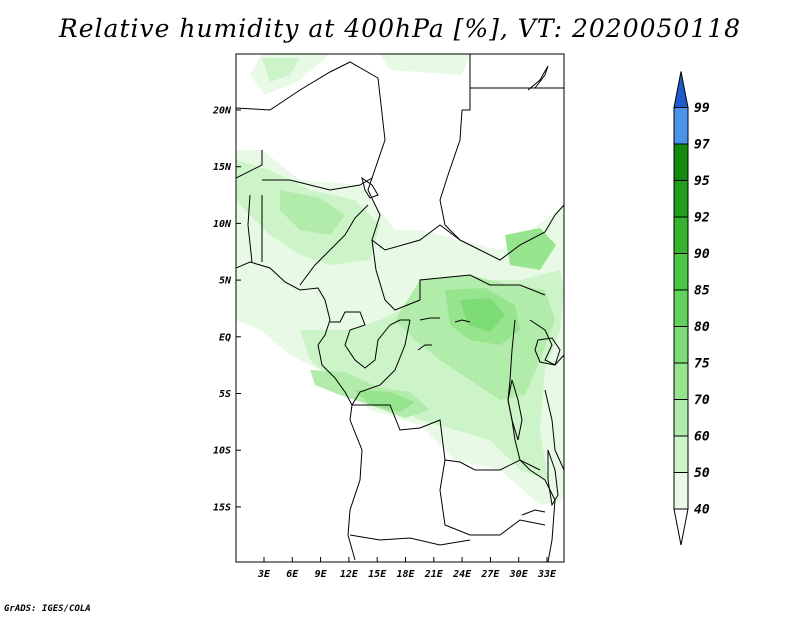 This screenshot has height=618, width=800. Describe the element at coordinates (312, 212) in the screenshot. I see `humidity-band-60-c` at that location.